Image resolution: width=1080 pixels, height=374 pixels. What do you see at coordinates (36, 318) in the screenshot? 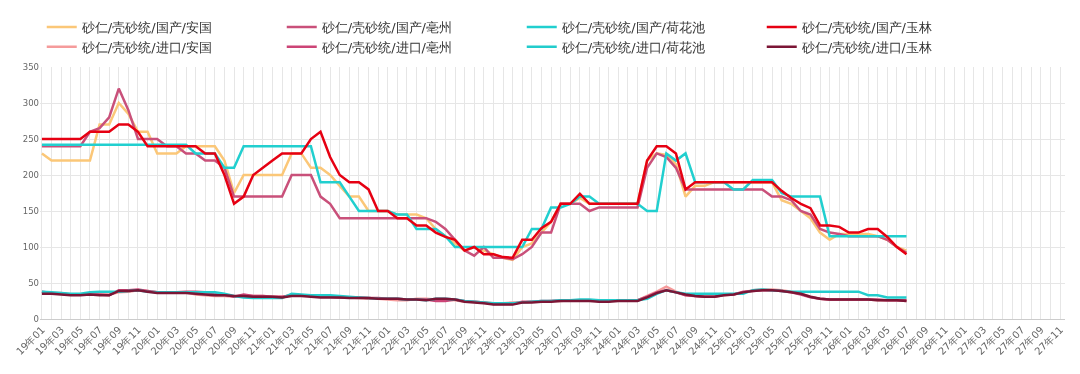
I see `y-tick-label: 0` at bounding box center [36, 318].